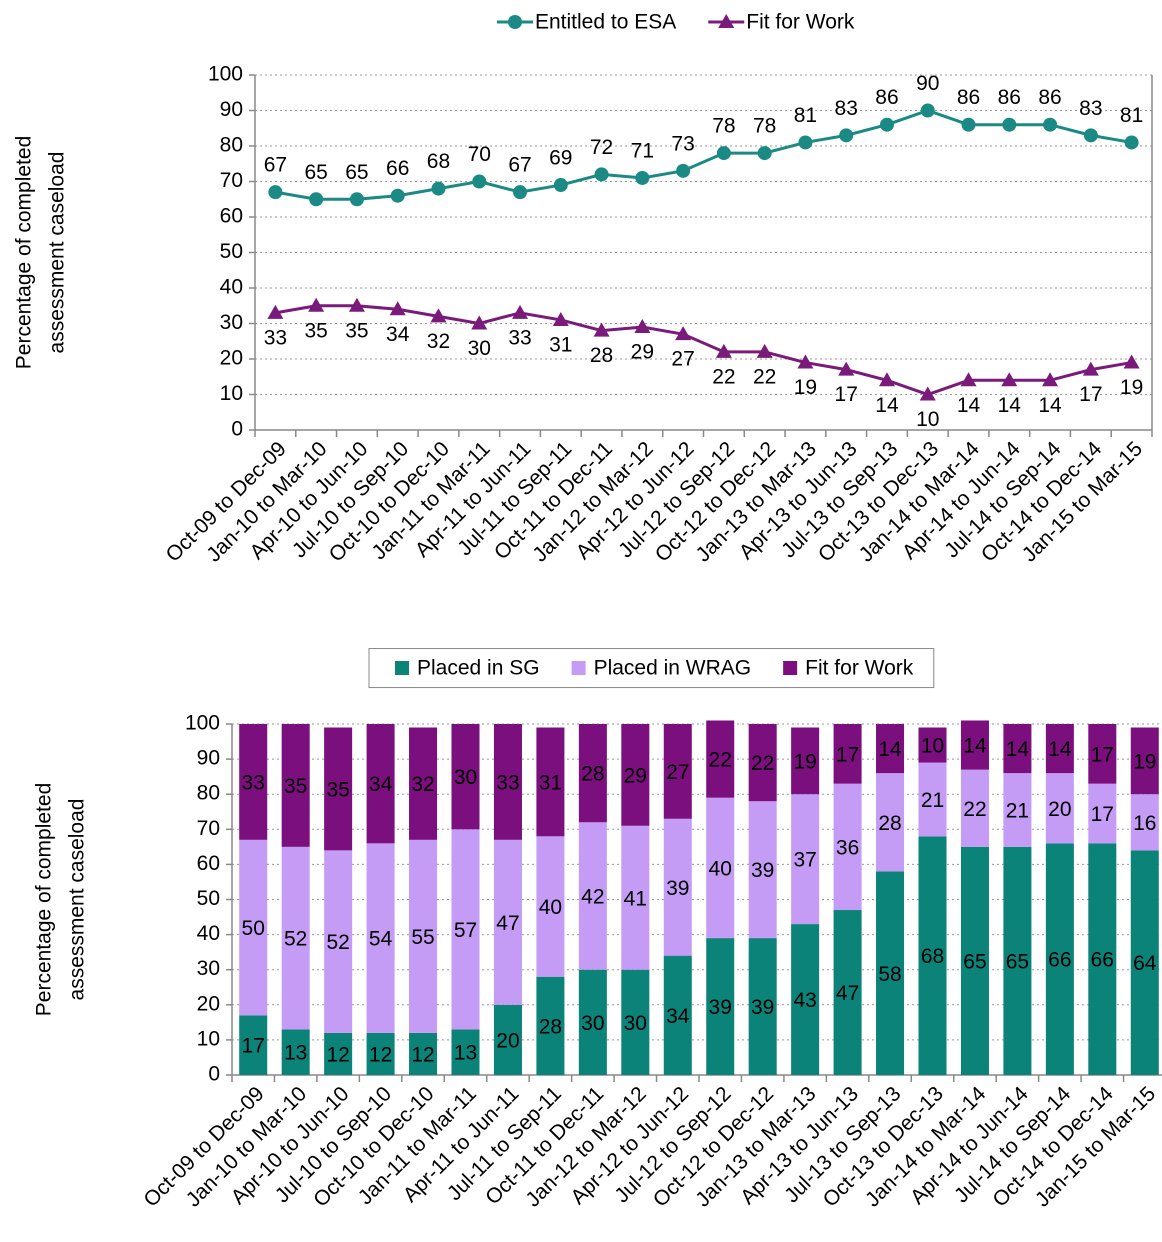  I want to click on data-label: 39, so click(762, 870).